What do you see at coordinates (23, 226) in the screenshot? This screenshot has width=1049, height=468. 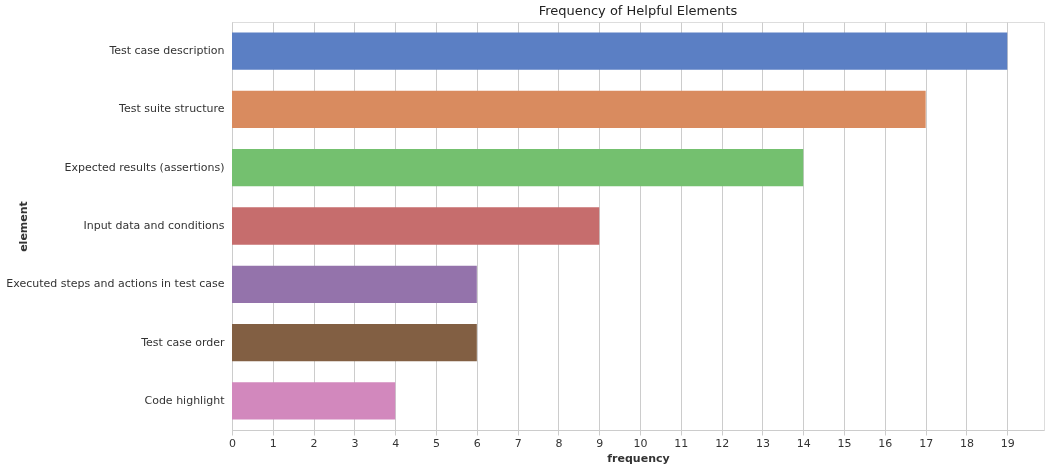 I see `y-axis-title: element` at bounding box center [23, 226].